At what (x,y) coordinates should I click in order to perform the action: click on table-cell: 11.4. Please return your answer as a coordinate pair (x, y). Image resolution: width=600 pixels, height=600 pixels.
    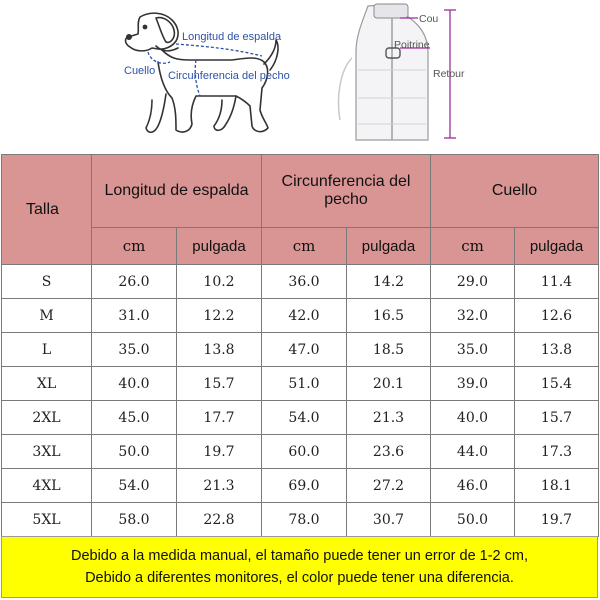
    Looking at the image, I should click on (556, 281).